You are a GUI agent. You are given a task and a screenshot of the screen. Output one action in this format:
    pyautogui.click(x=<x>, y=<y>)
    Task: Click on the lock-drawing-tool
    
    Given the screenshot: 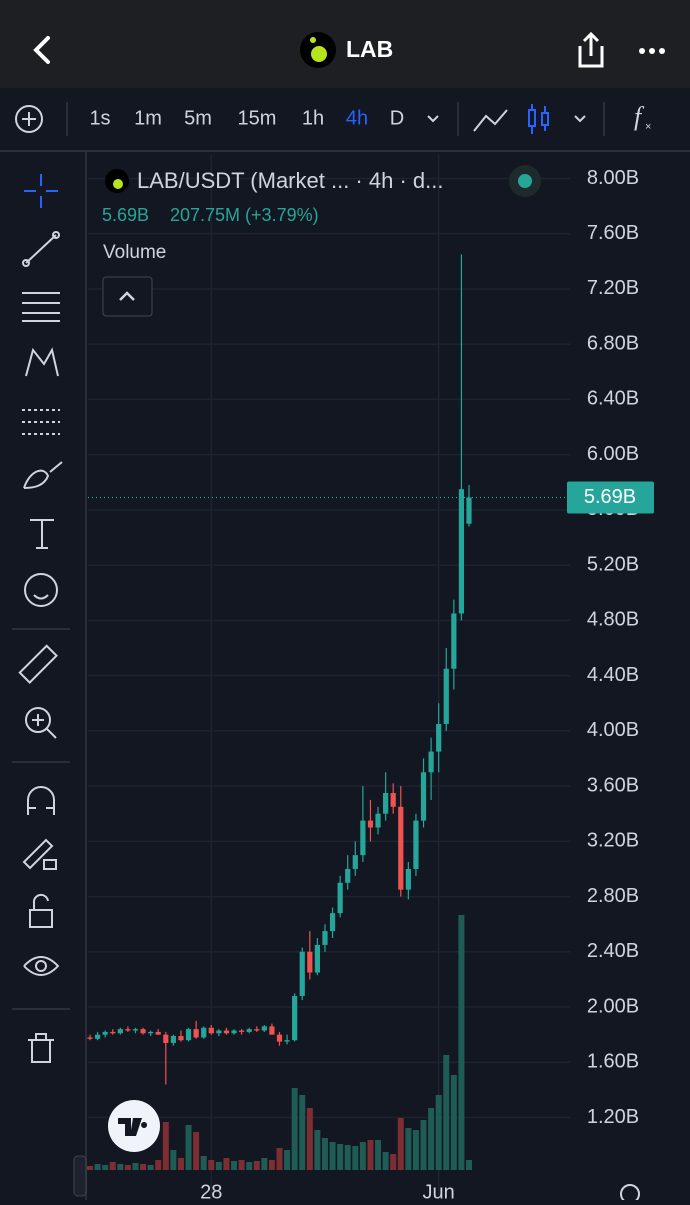 What is the action you would take?
    pyautogui.click(x=38, y=854)
    